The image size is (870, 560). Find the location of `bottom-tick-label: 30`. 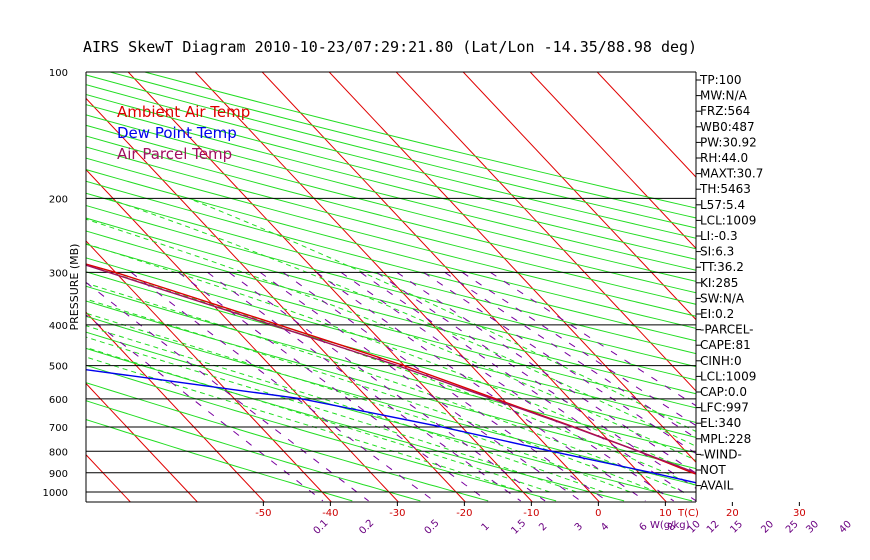

bottom-tick-label: 30 is located at coordinates (799, 513).